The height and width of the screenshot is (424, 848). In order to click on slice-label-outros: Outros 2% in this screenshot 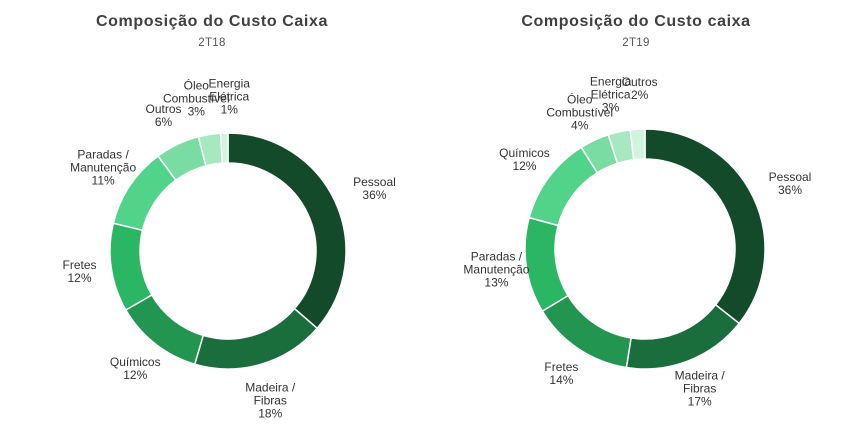, I will do `click(640, 89)`.